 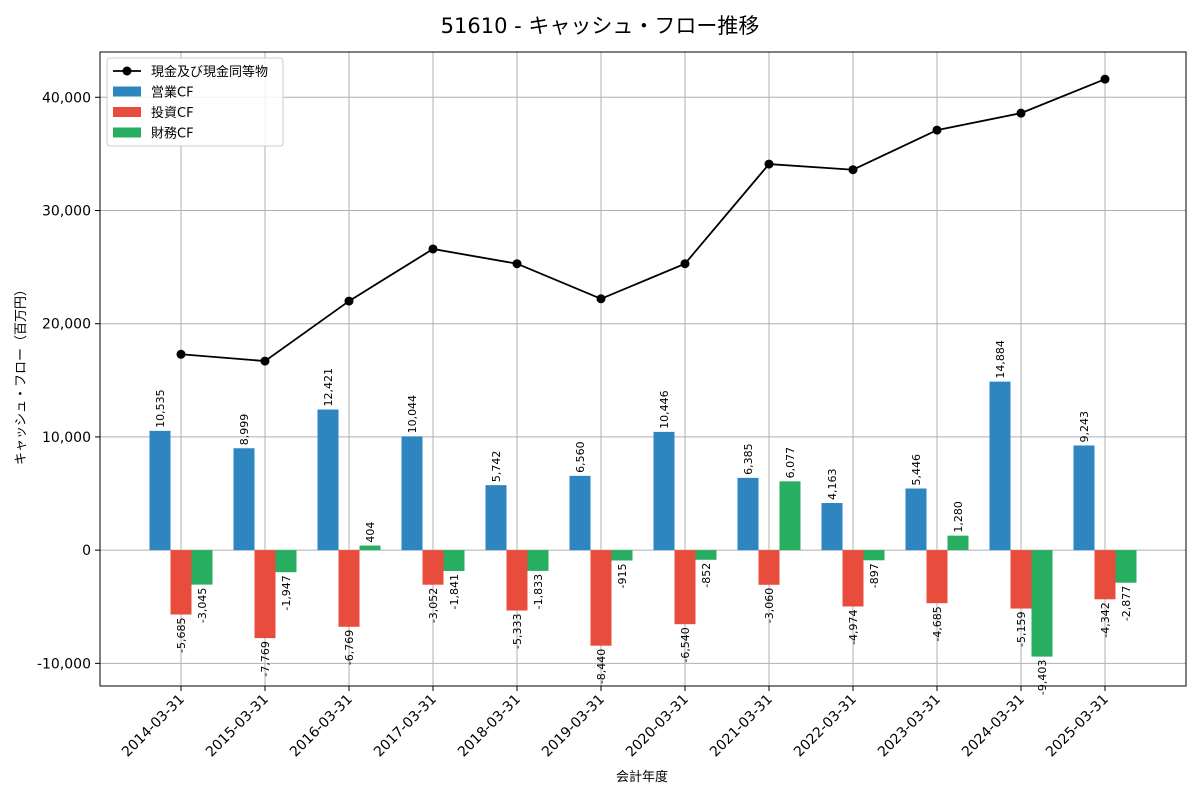 What do you see at coordinates (937, 623) in the screenshot?
I see `bar-value-label: -4,685` at bounding box center [937, 623].